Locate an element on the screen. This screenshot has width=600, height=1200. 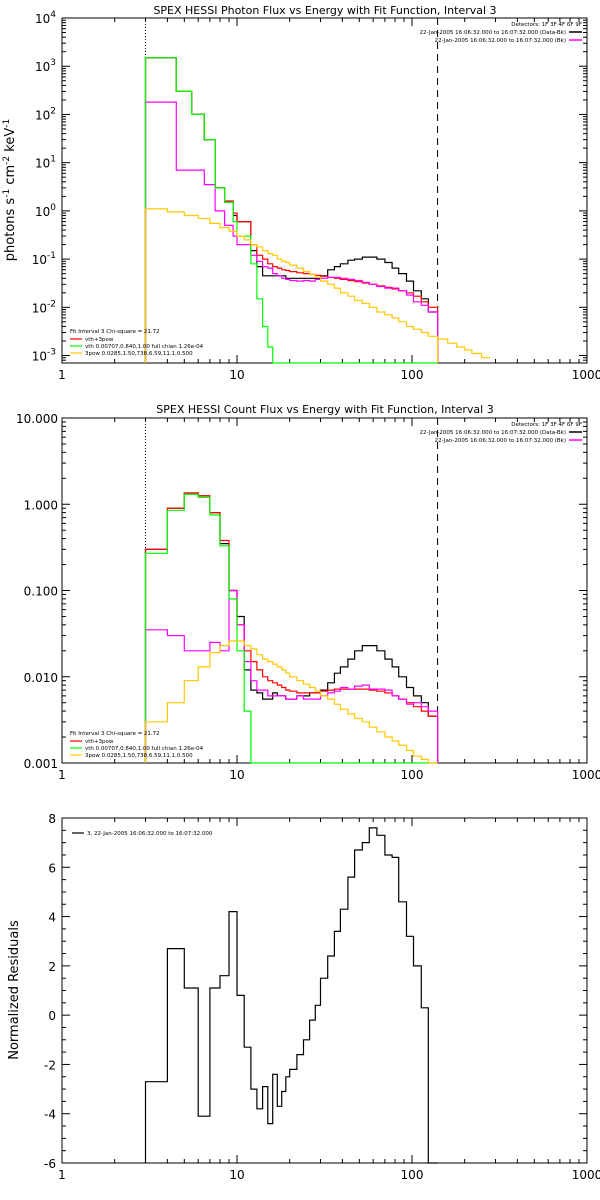
photon-marker-lines is located at coordinates (291, 190).